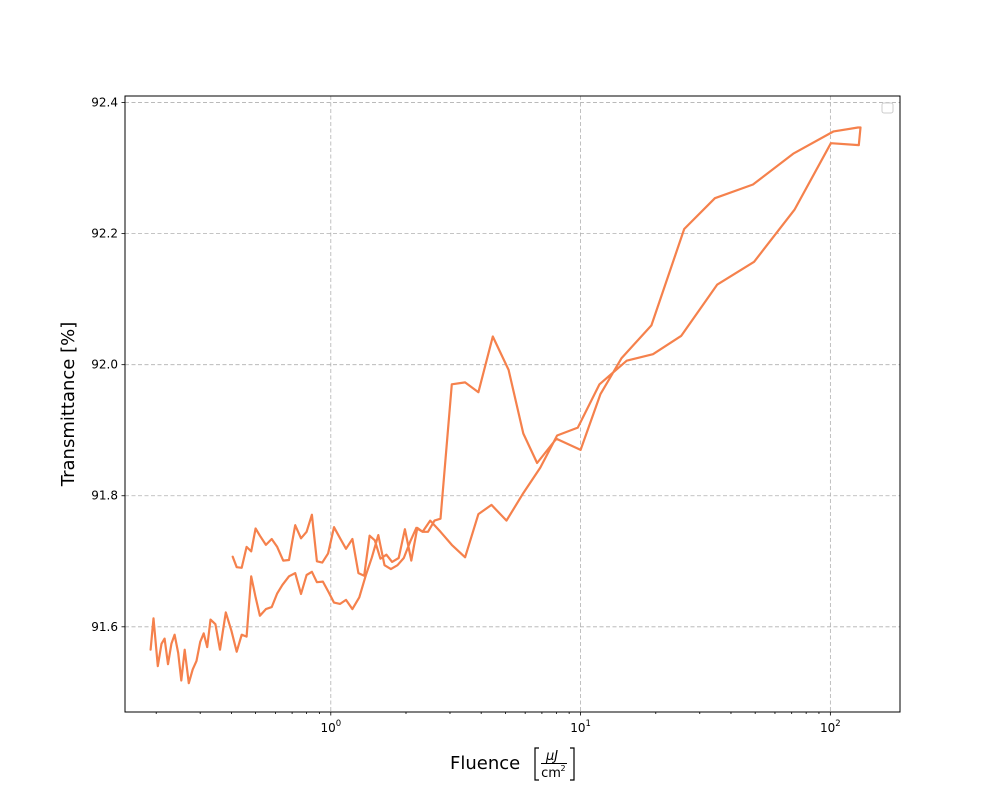  I want to click on x-axis-unit-right-bracket, so click(572, 764).